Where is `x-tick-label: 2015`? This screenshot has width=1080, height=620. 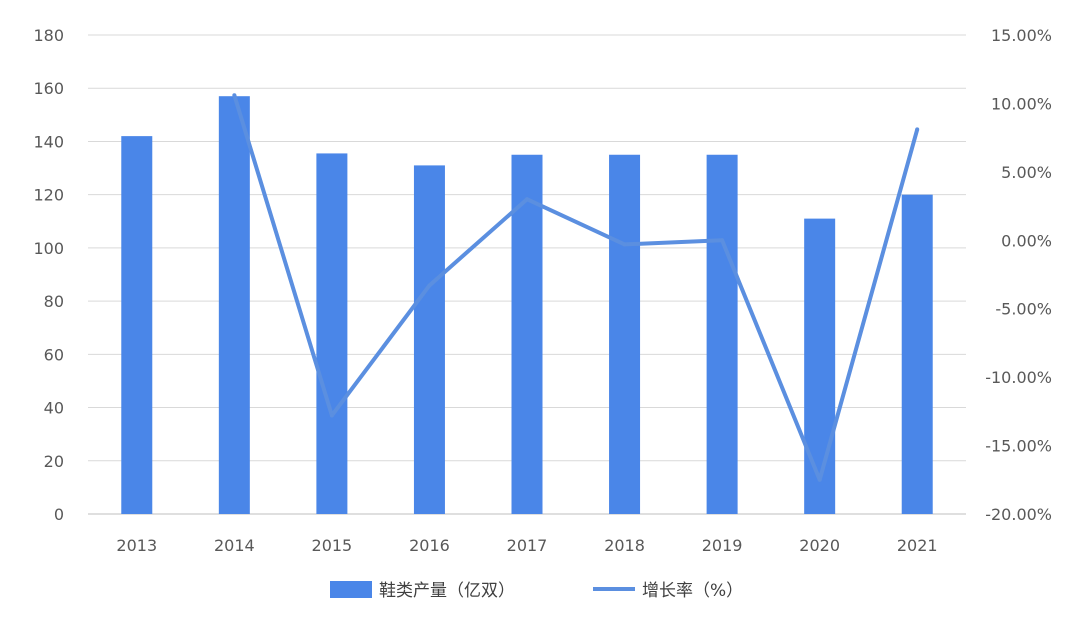 x-tick-label: 2015 is located at coordinates (332, 545).